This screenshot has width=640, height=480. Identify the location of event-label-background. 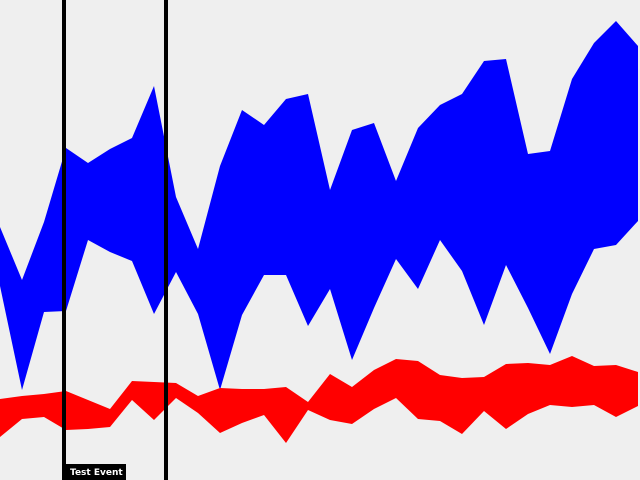
(95, 472).